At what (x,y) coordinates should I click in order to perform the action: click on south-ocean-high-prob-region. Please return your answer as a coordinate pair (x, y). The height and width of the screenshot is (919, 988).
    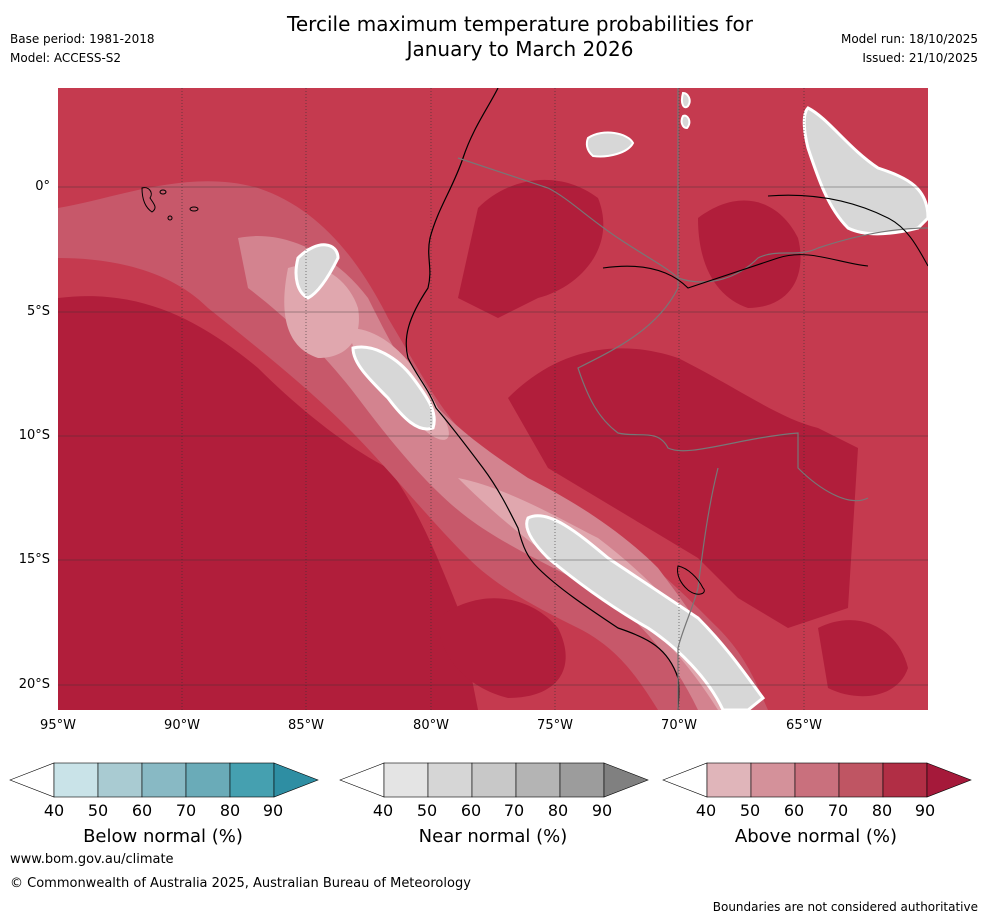
    Looking at the image, I should click on (502, 648).